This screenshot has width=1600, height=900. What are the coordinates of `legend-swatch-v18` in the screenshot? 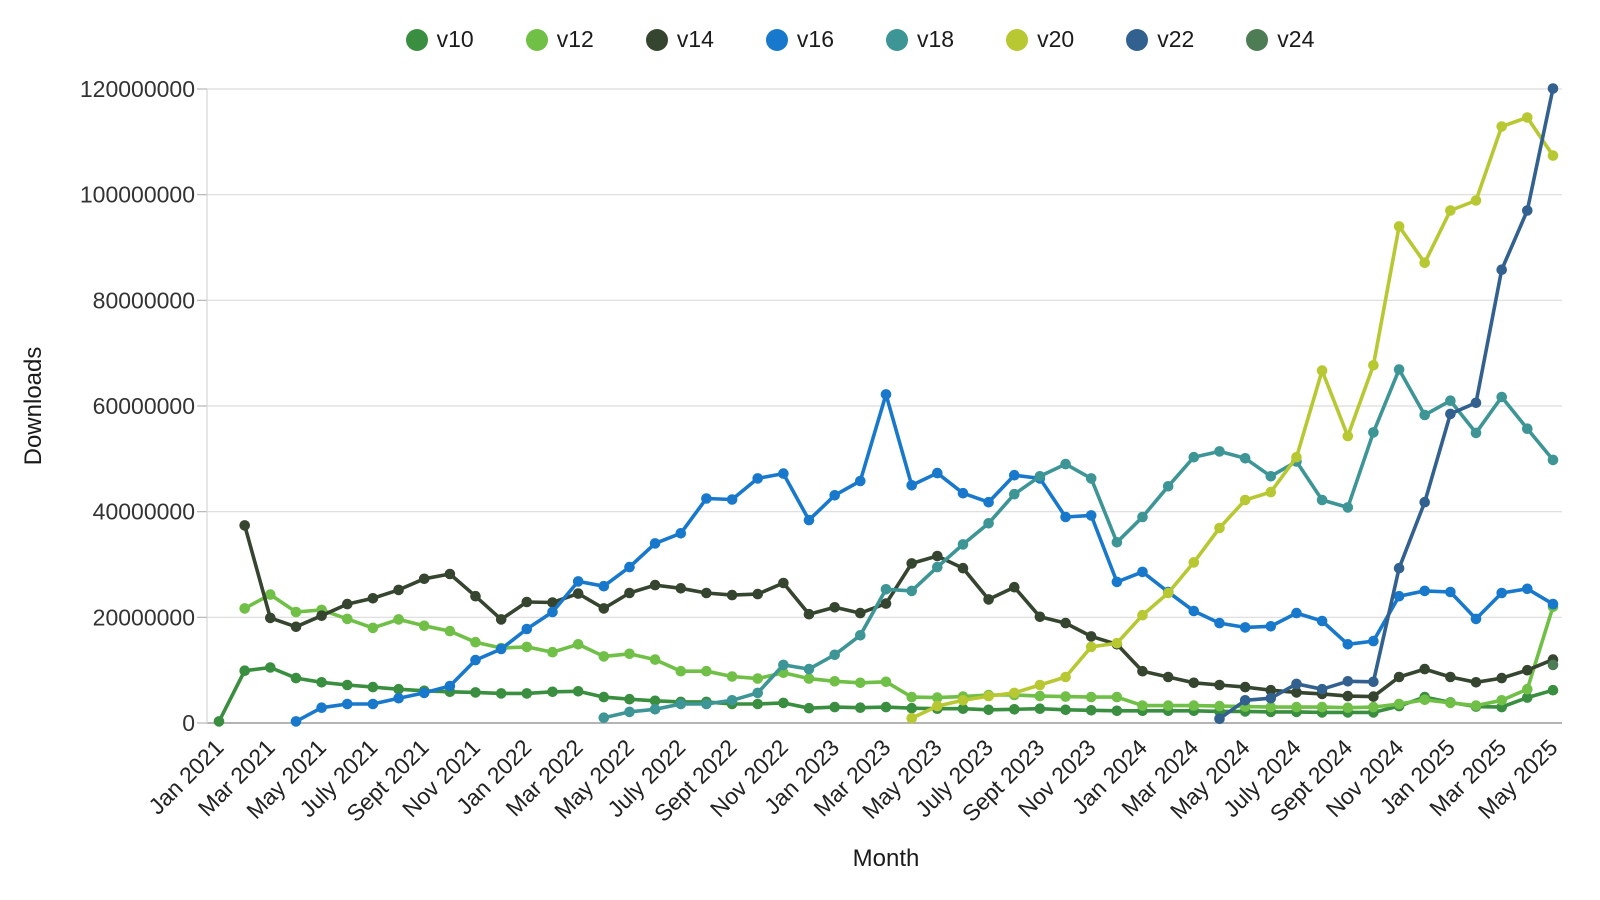 It's located at (897, 39).